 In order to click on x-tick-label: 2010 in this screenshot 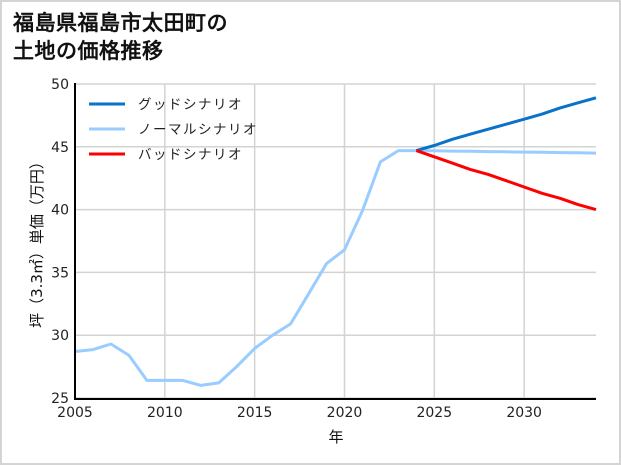, I will do `click(165, 413)`.